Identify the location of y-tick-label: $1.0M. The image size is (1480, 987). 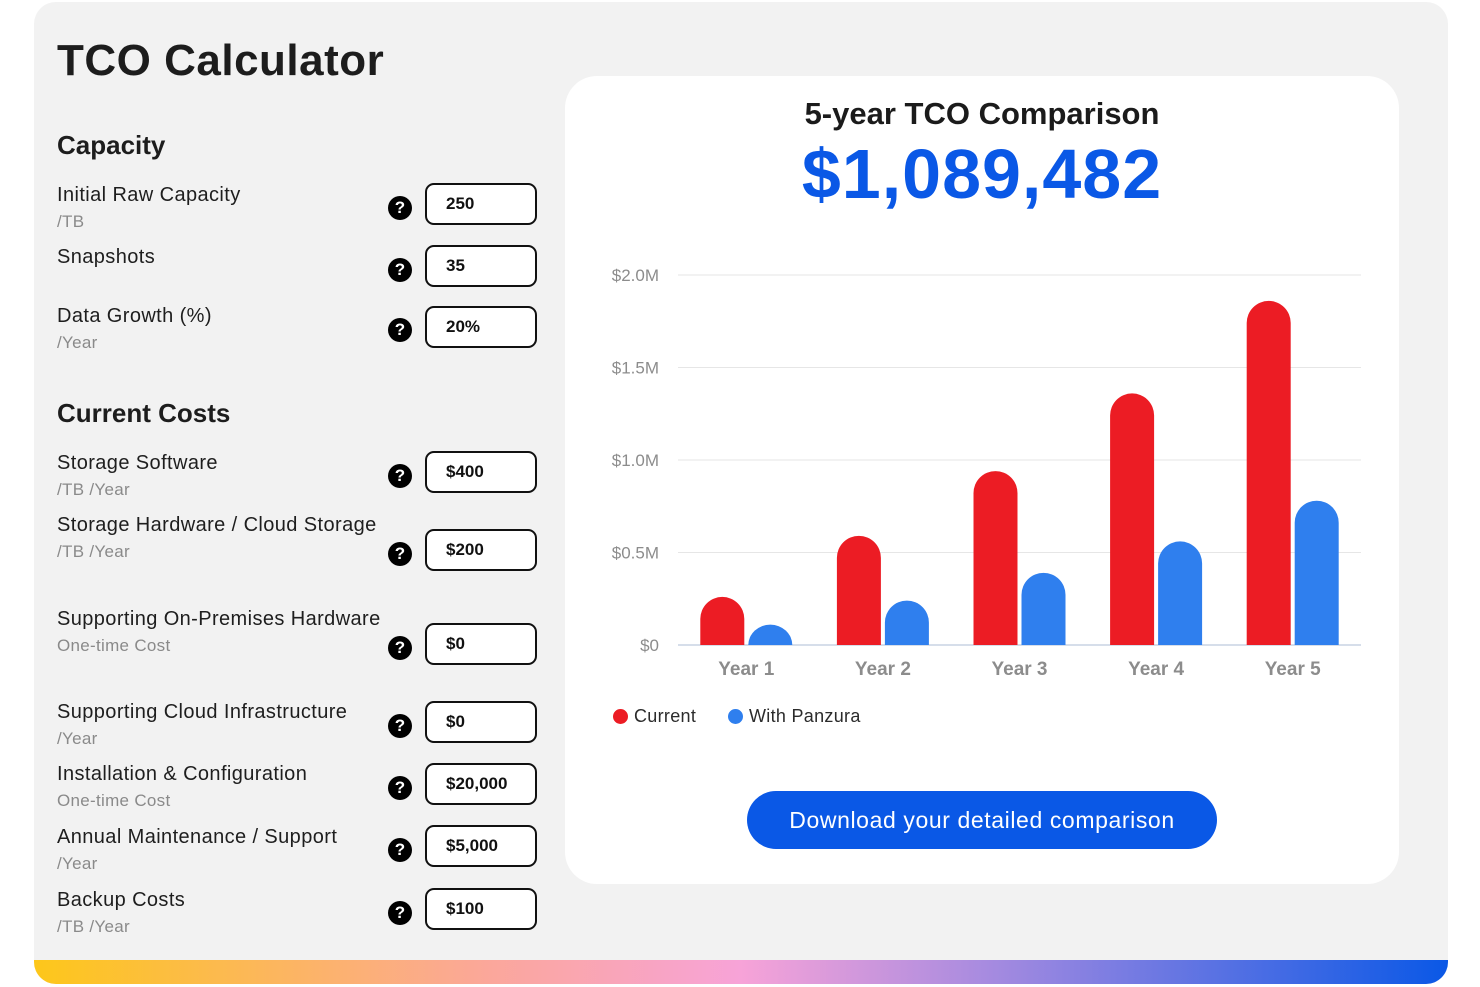
(635, 460).